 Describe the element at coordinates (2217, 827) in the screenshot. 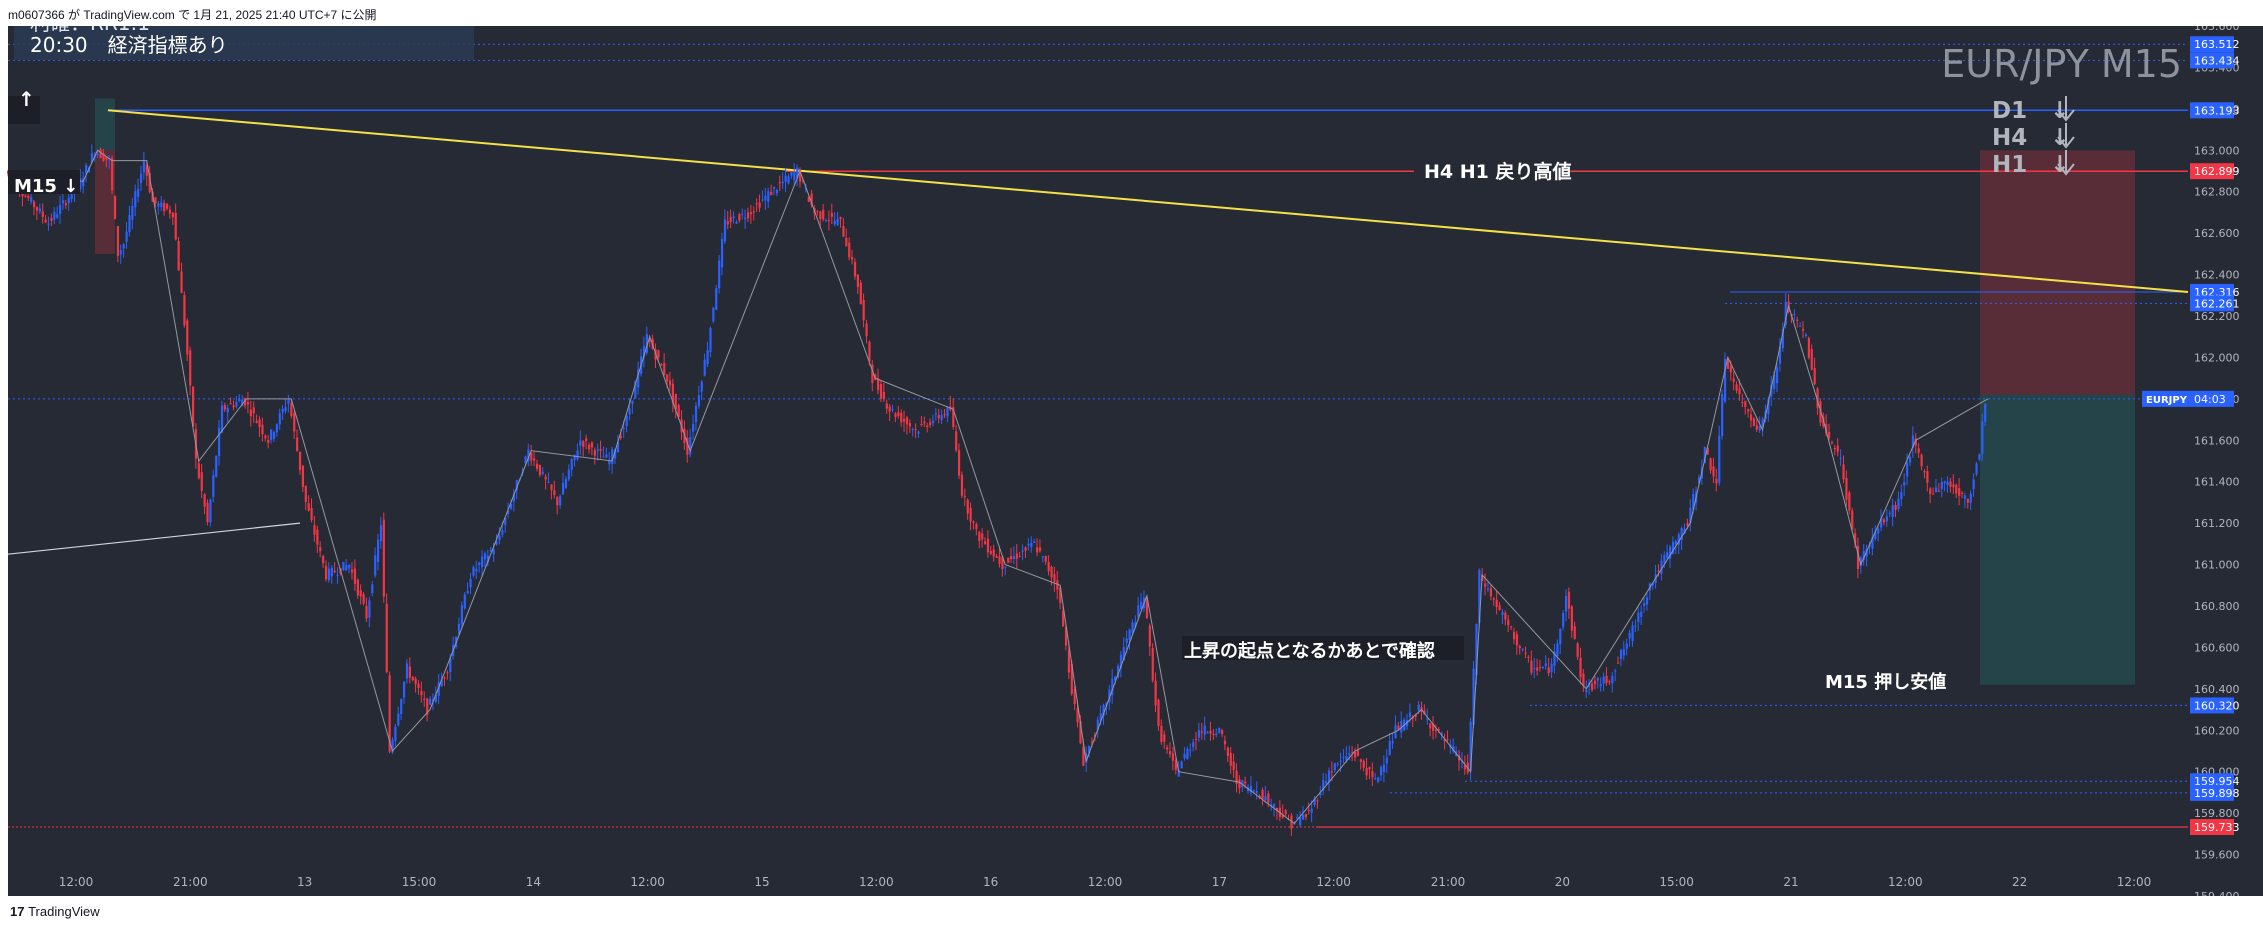

I see `price-label: 159.733` at that location.